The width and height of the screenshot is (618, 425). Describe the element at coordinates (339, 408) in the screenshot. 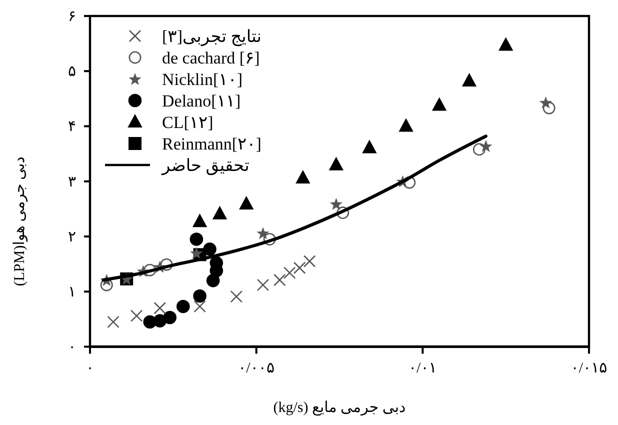

I see `x-axis-title: دبی جرمی مایع (kg/s)` at that location.